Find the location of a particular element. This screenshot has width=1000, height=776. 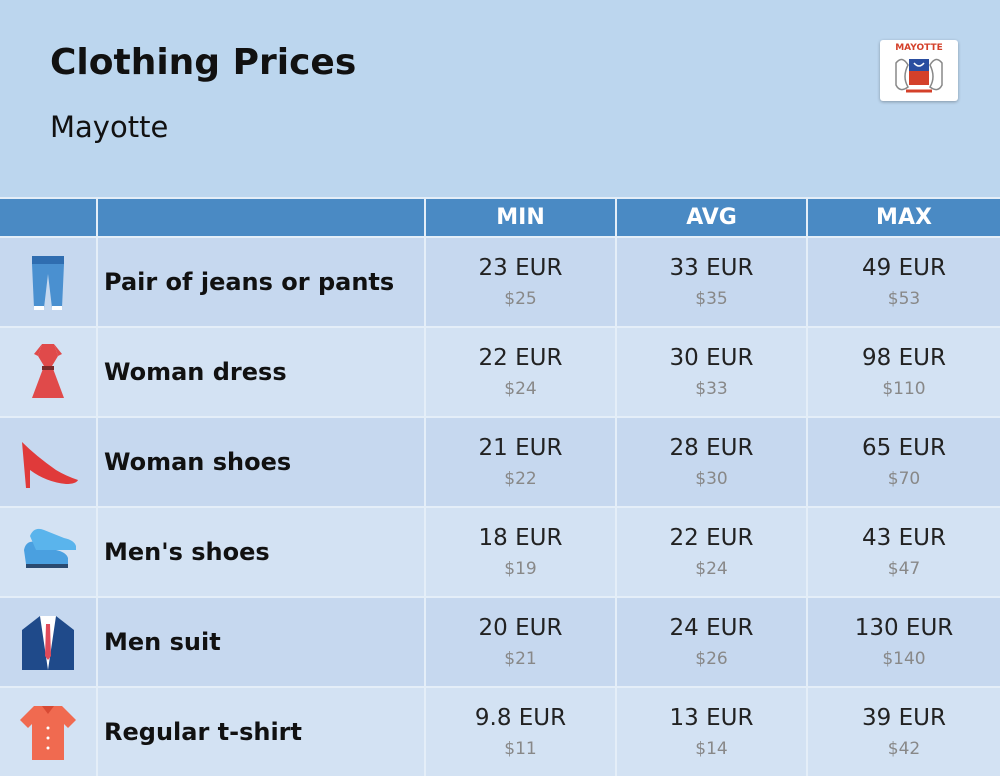

price-eur: 49 EUR is located at coordinates (904, 268).